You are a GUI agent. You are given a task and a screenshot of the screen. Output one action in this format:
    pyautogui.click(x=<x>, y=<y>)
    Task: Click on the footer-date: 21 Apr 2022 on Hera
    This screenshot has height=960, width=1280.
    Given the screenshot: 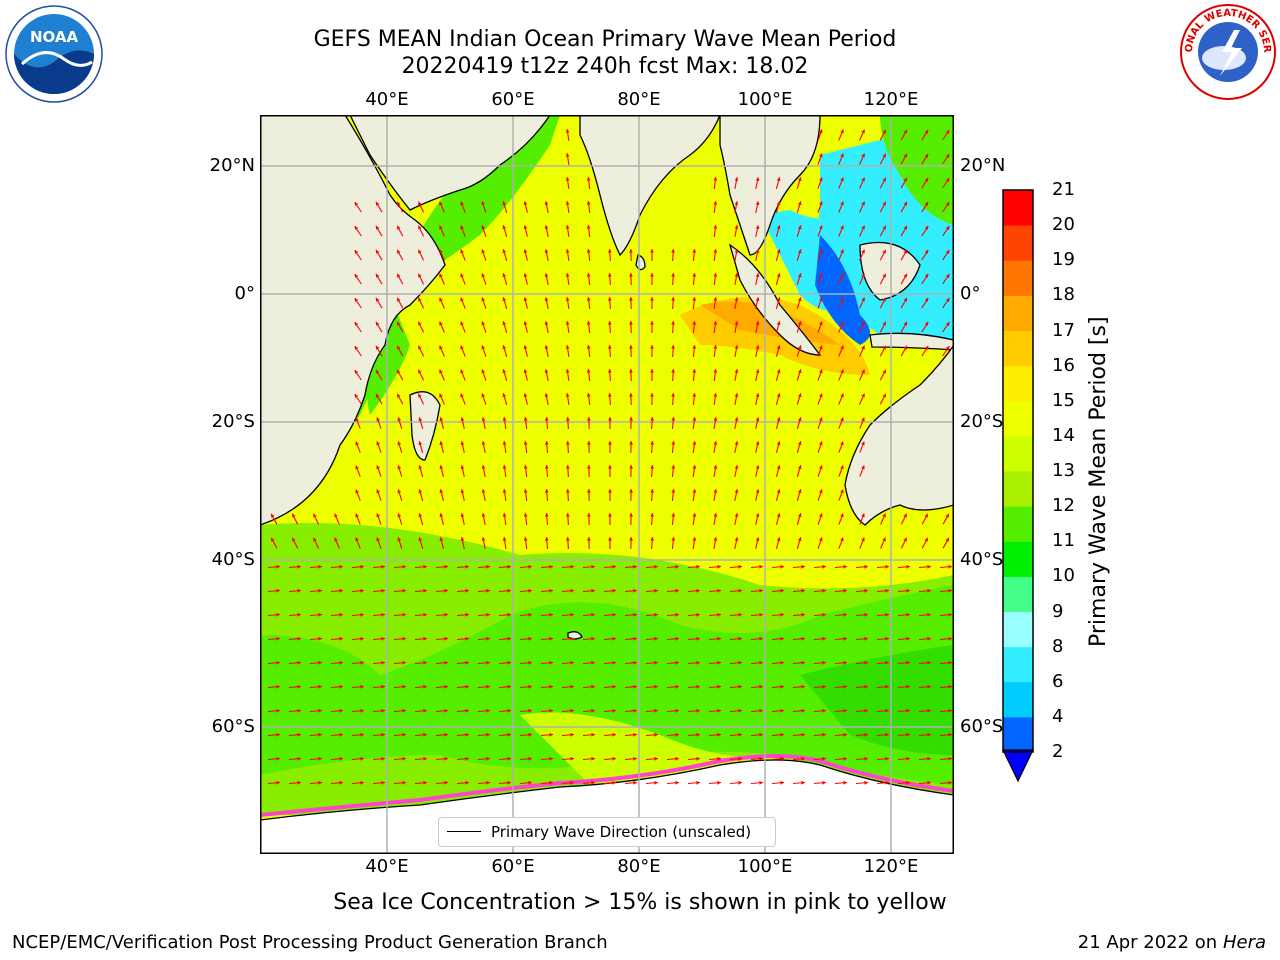 What is the action you would take?
    pyautogui.click(x=1172, y=942)
    